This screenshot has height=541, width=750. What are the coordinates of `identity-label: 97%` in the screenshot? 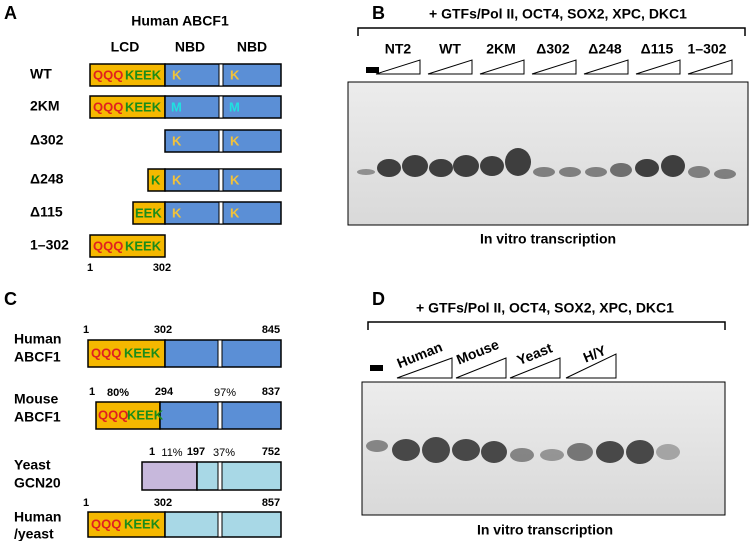 It's located at (225, 393).